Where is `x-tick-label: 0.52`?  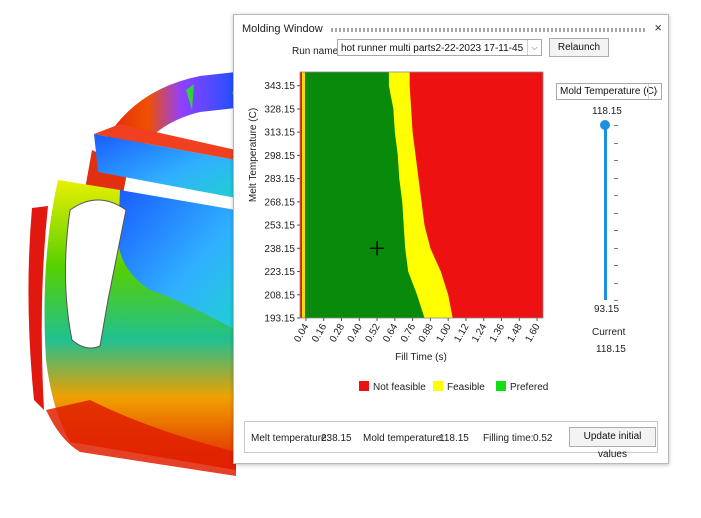 x-tick-label: 0.52 is located at coordinates (372, 333).